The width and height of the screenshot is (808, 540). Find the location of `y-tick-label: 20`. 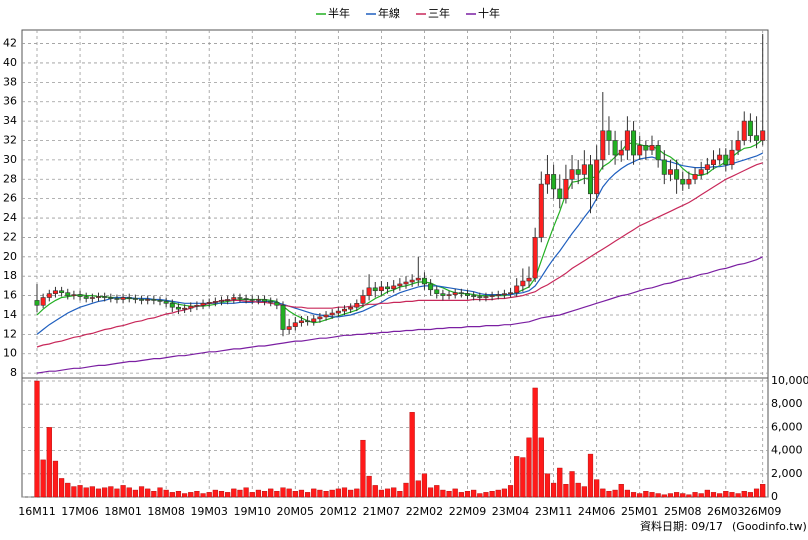

y-tick-label: 20 is located at coordinates (10, 256).